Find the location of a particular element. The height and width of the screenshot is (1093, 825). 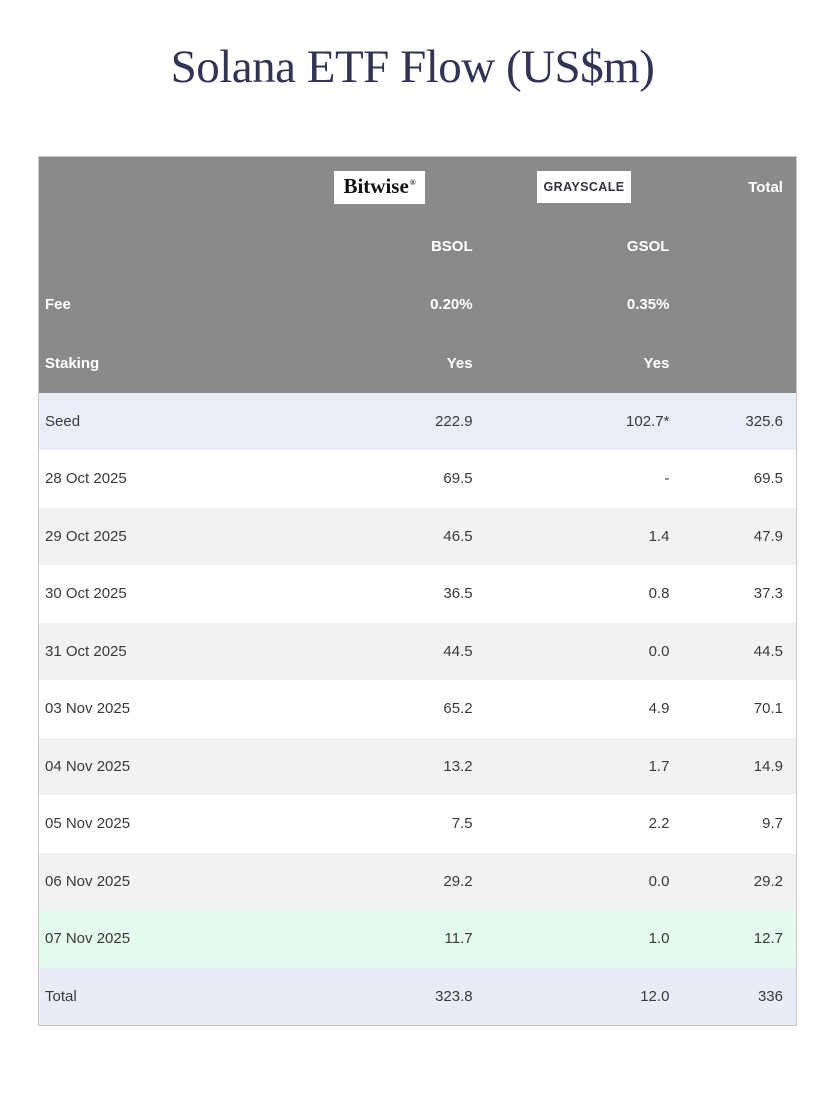

header-staking-row: Staking Yes Yes is located at coordinates (417, 363).